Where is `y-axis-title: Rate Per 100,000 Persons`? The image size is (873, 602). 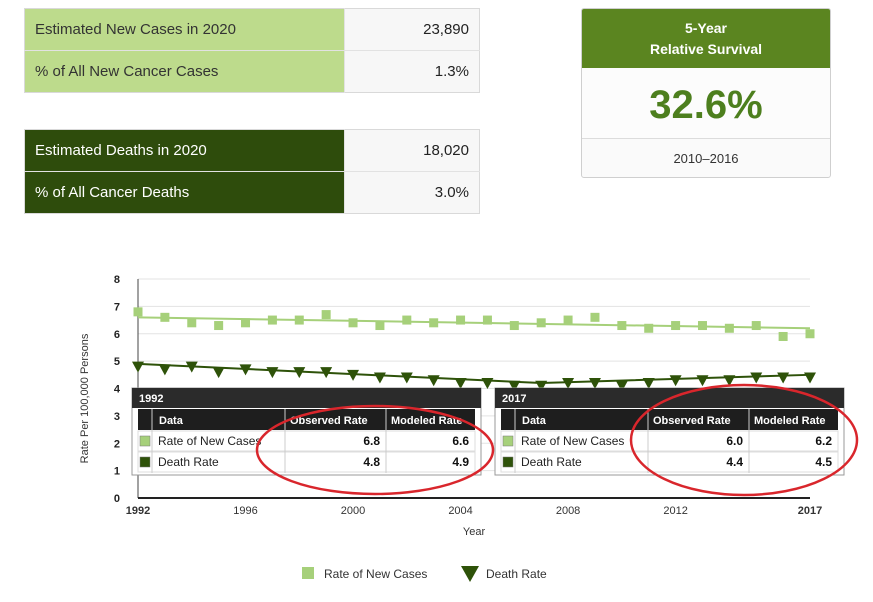
y-axis-title: Rate Per 100,000 Persons is located at coordinates (85, 398).